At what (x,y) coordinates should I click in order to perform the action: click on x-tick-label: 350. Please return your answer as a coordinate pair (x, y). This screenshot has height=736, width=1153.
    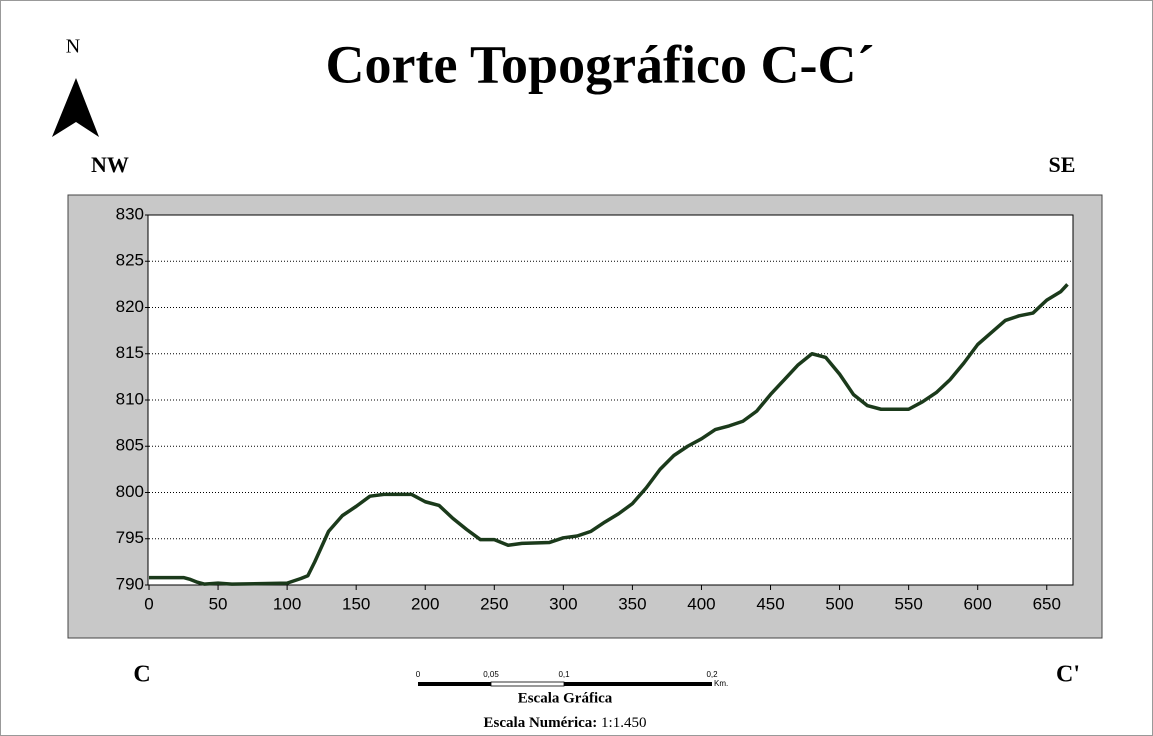
    Looking at the image, I should click on (632, 603).